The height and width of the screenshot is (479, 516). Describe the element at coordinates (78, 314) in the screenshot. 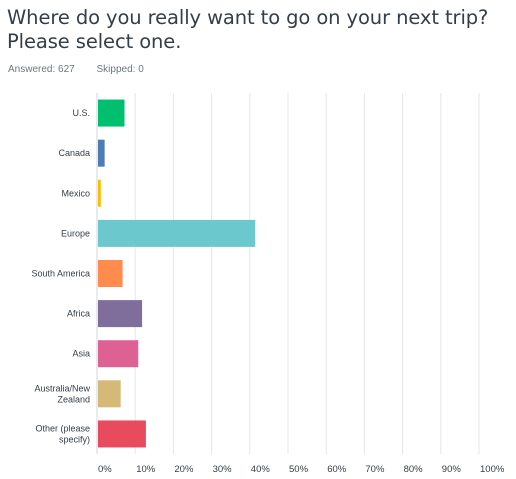

I see `category-label: Africa` at that location.